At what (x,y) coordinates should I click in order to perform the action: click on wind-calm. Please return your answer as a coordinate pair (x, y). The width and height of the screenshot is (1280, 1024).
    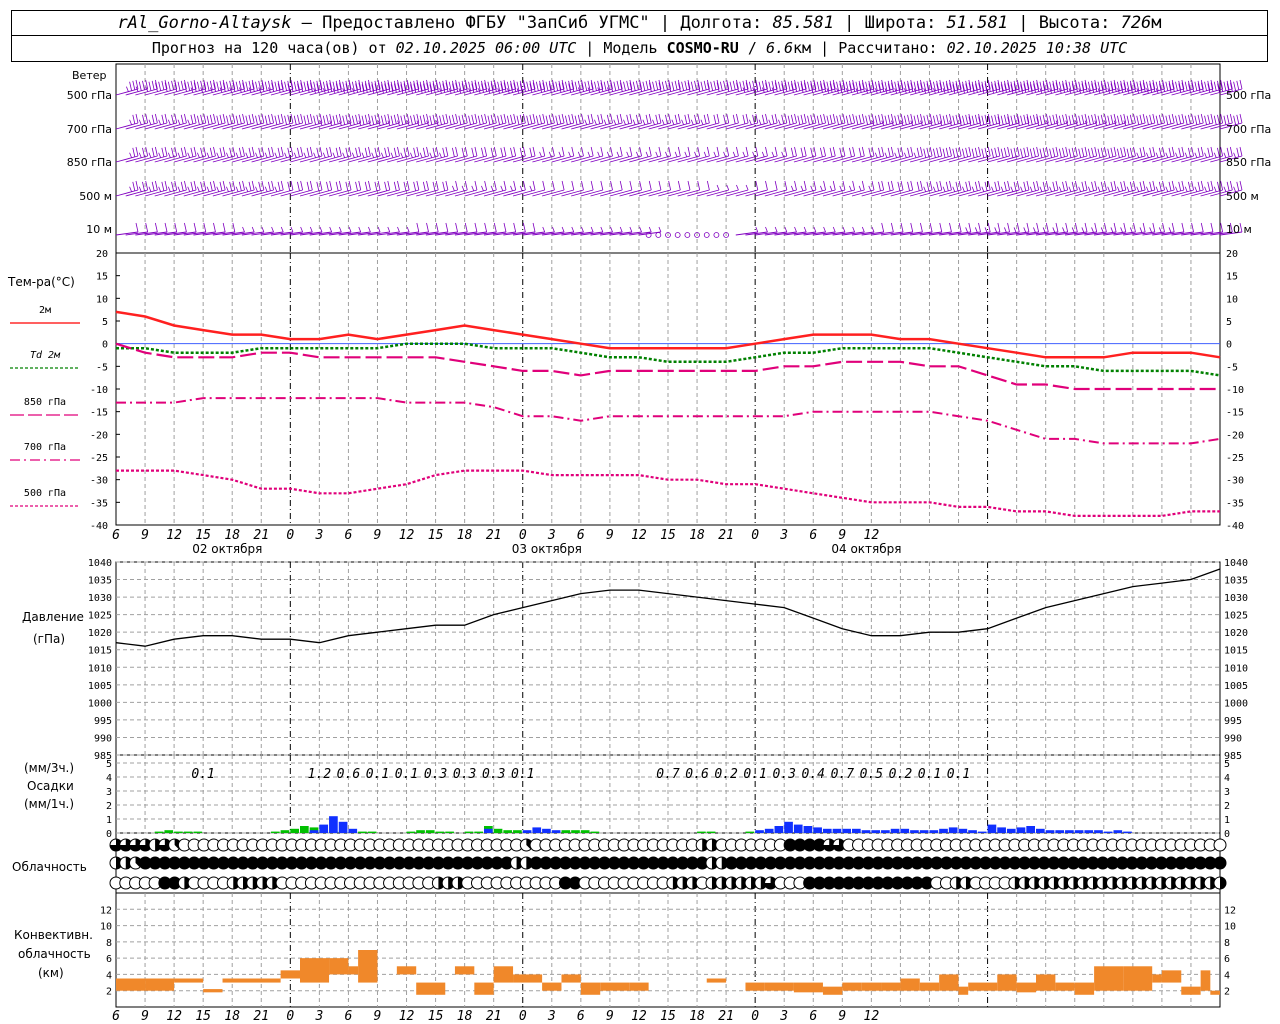
    Looking at the image, I should click on (687, 235).